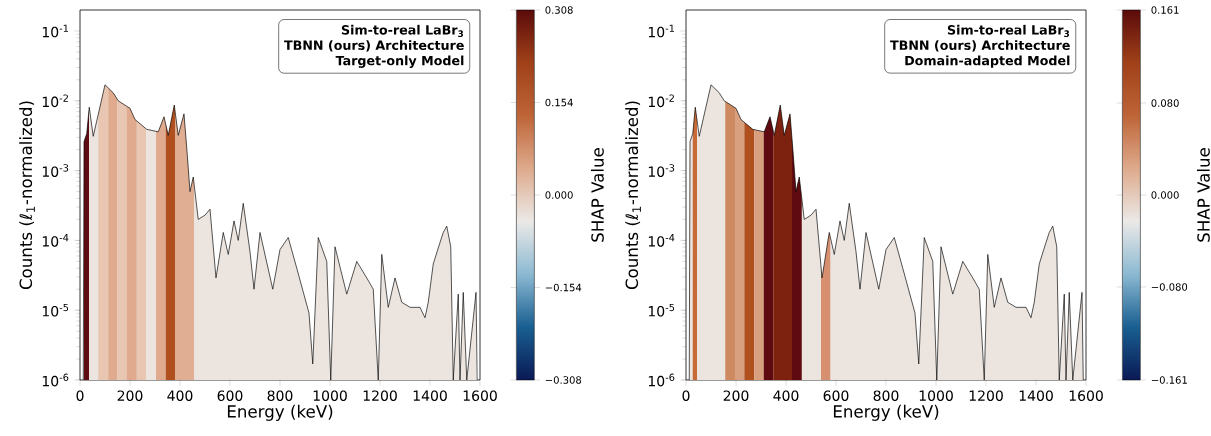 The image size is (1211, 436). I want to click on color-bar-label: 0.154, so click(559, 102).